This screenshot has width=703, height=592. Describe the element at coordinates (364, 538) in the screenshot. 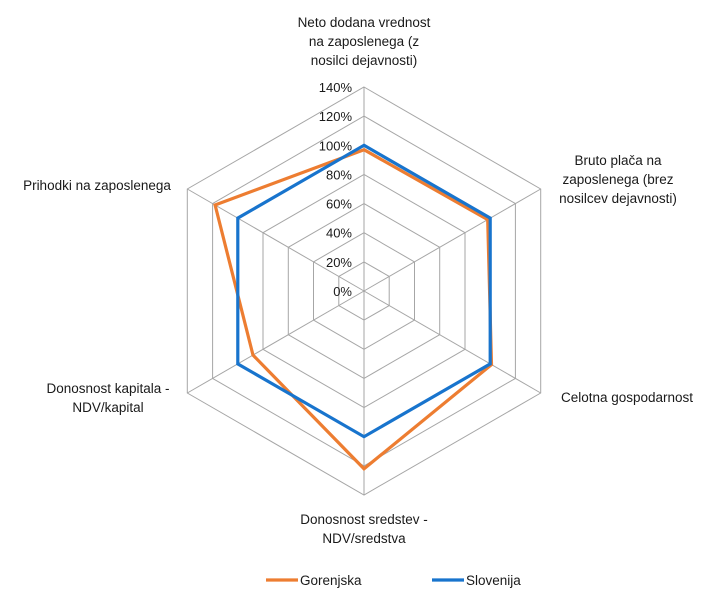

I see `axis-label-line: NDV/sredstva` at that location.